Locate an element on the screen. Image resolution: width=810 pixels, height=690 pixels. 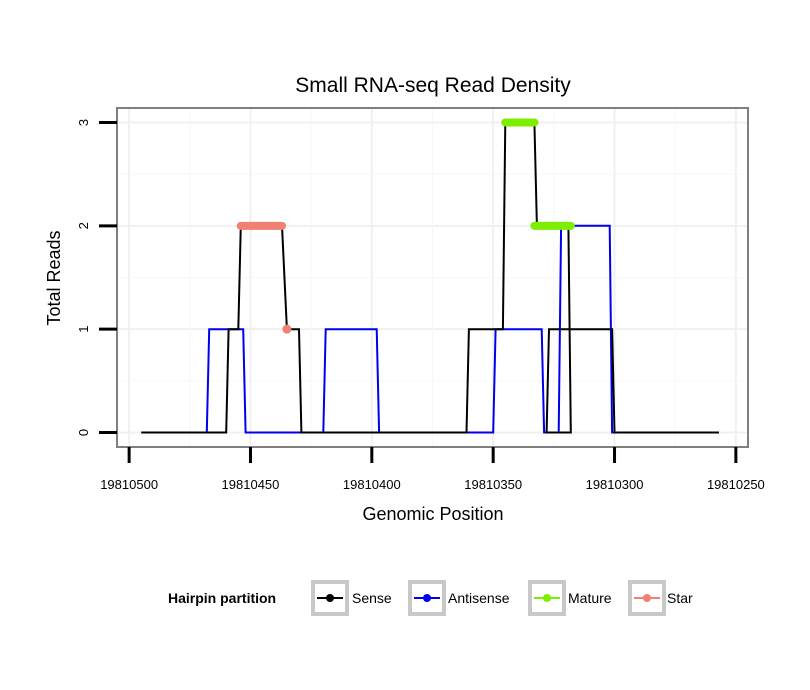
y-tick-label: 0 is located at coordinates (83, 432).